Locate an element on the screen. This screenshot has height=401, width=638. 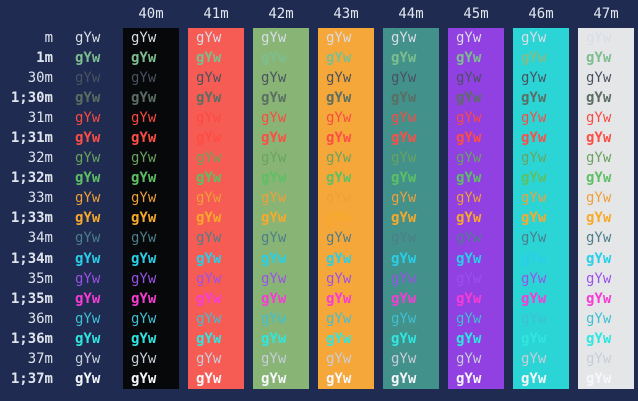
column-header-47m: 47m is located at coordinates (606, 14).